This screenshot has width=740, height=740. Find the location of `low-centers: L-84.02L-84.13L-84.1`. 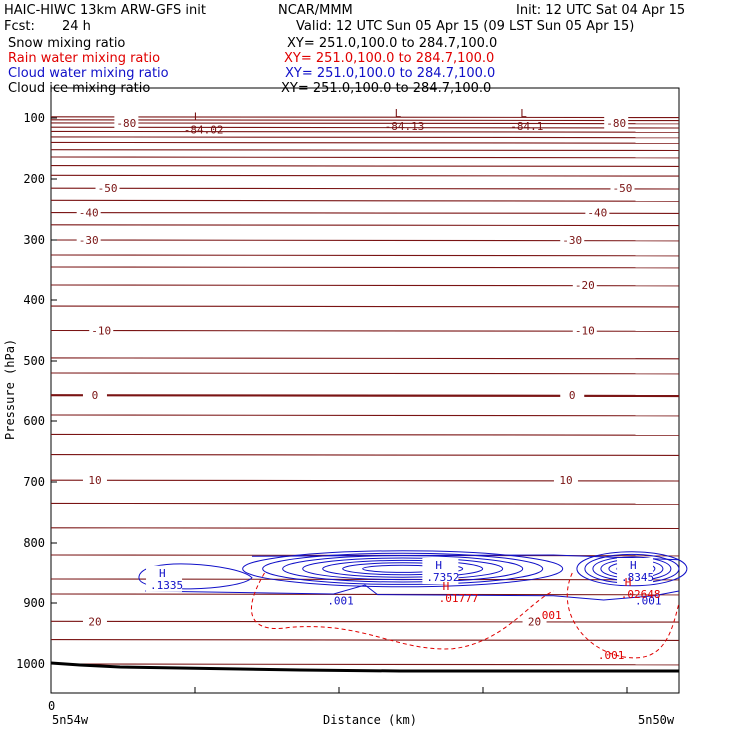

low-centers: L-84.02L-84.13L-84.1 is located at coordinates (364, 121).